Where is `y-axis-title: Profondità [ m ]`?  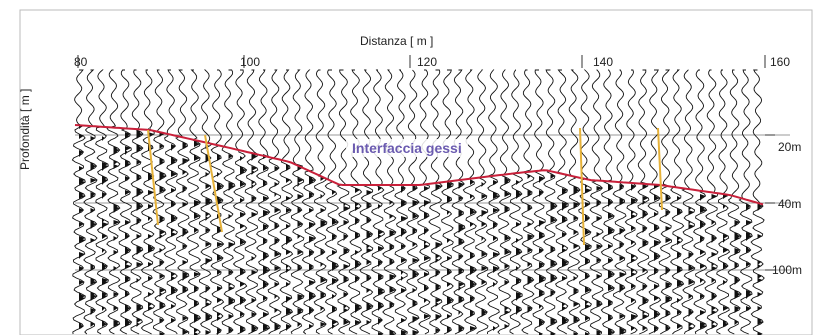
y-axis-title: Profondità [ m ] is located at coordinates (25, 129).